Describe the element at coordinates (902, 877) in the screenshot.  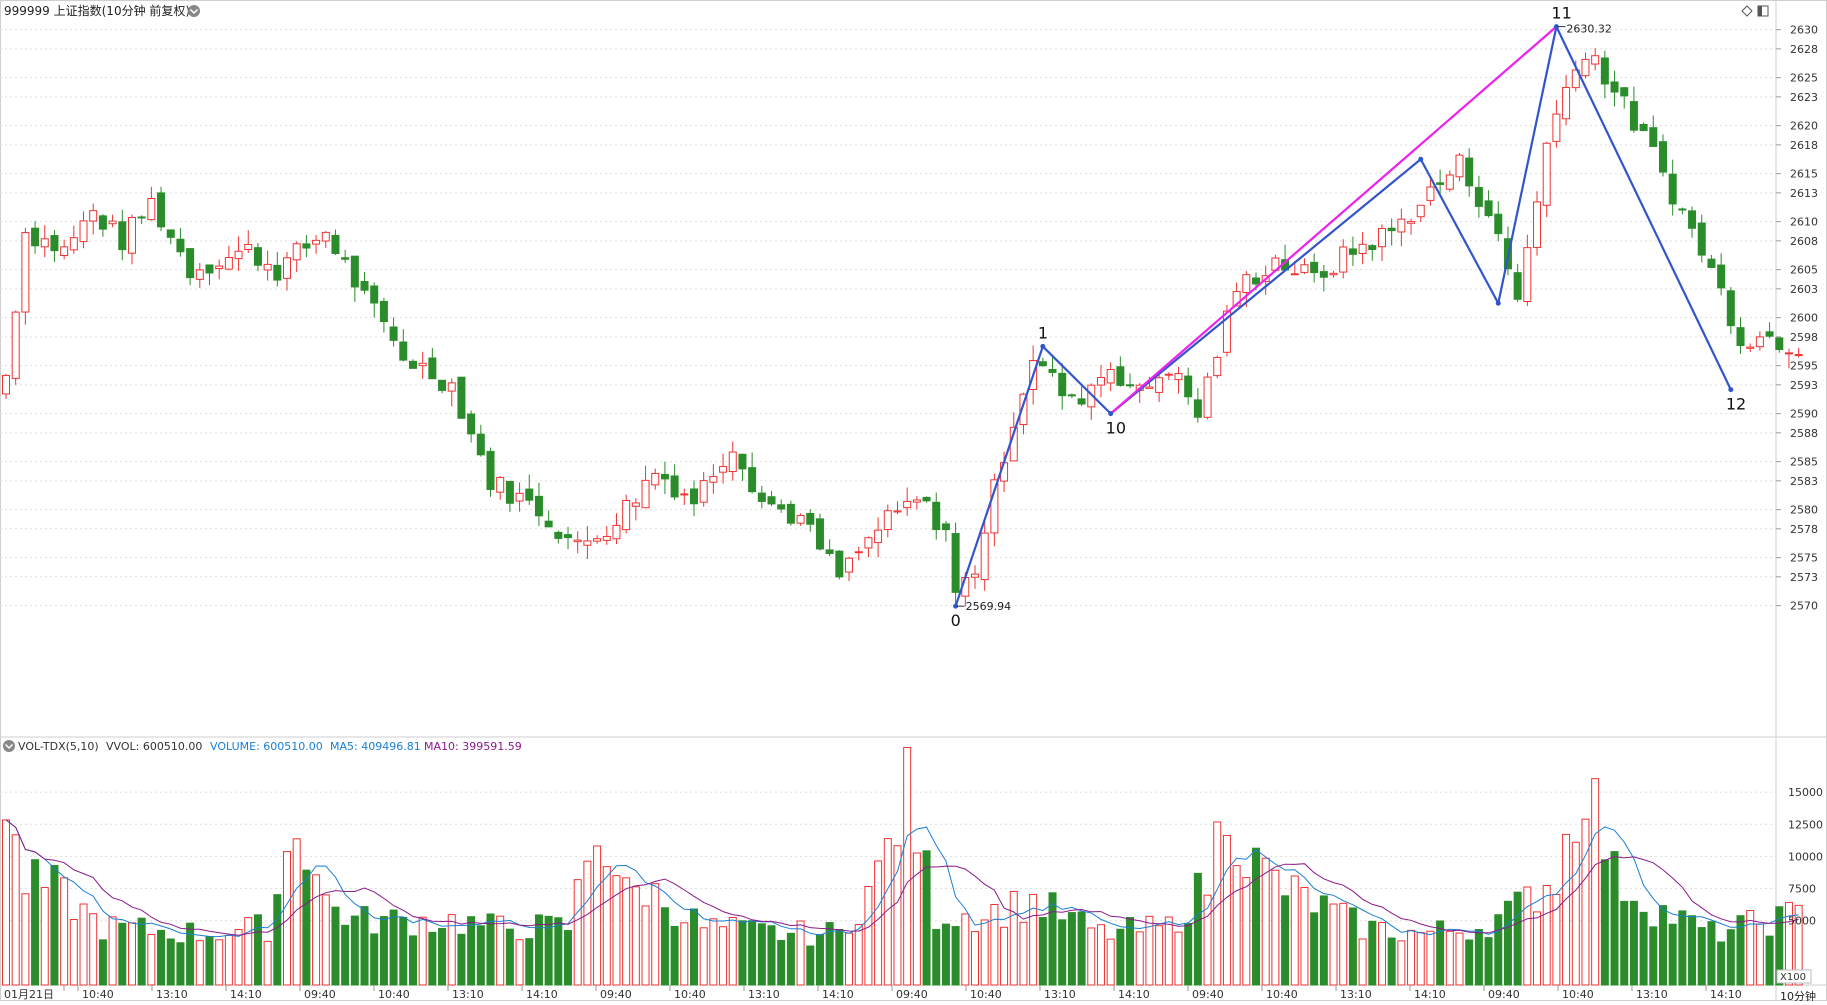
I see `volume-ma10-line` at that location.